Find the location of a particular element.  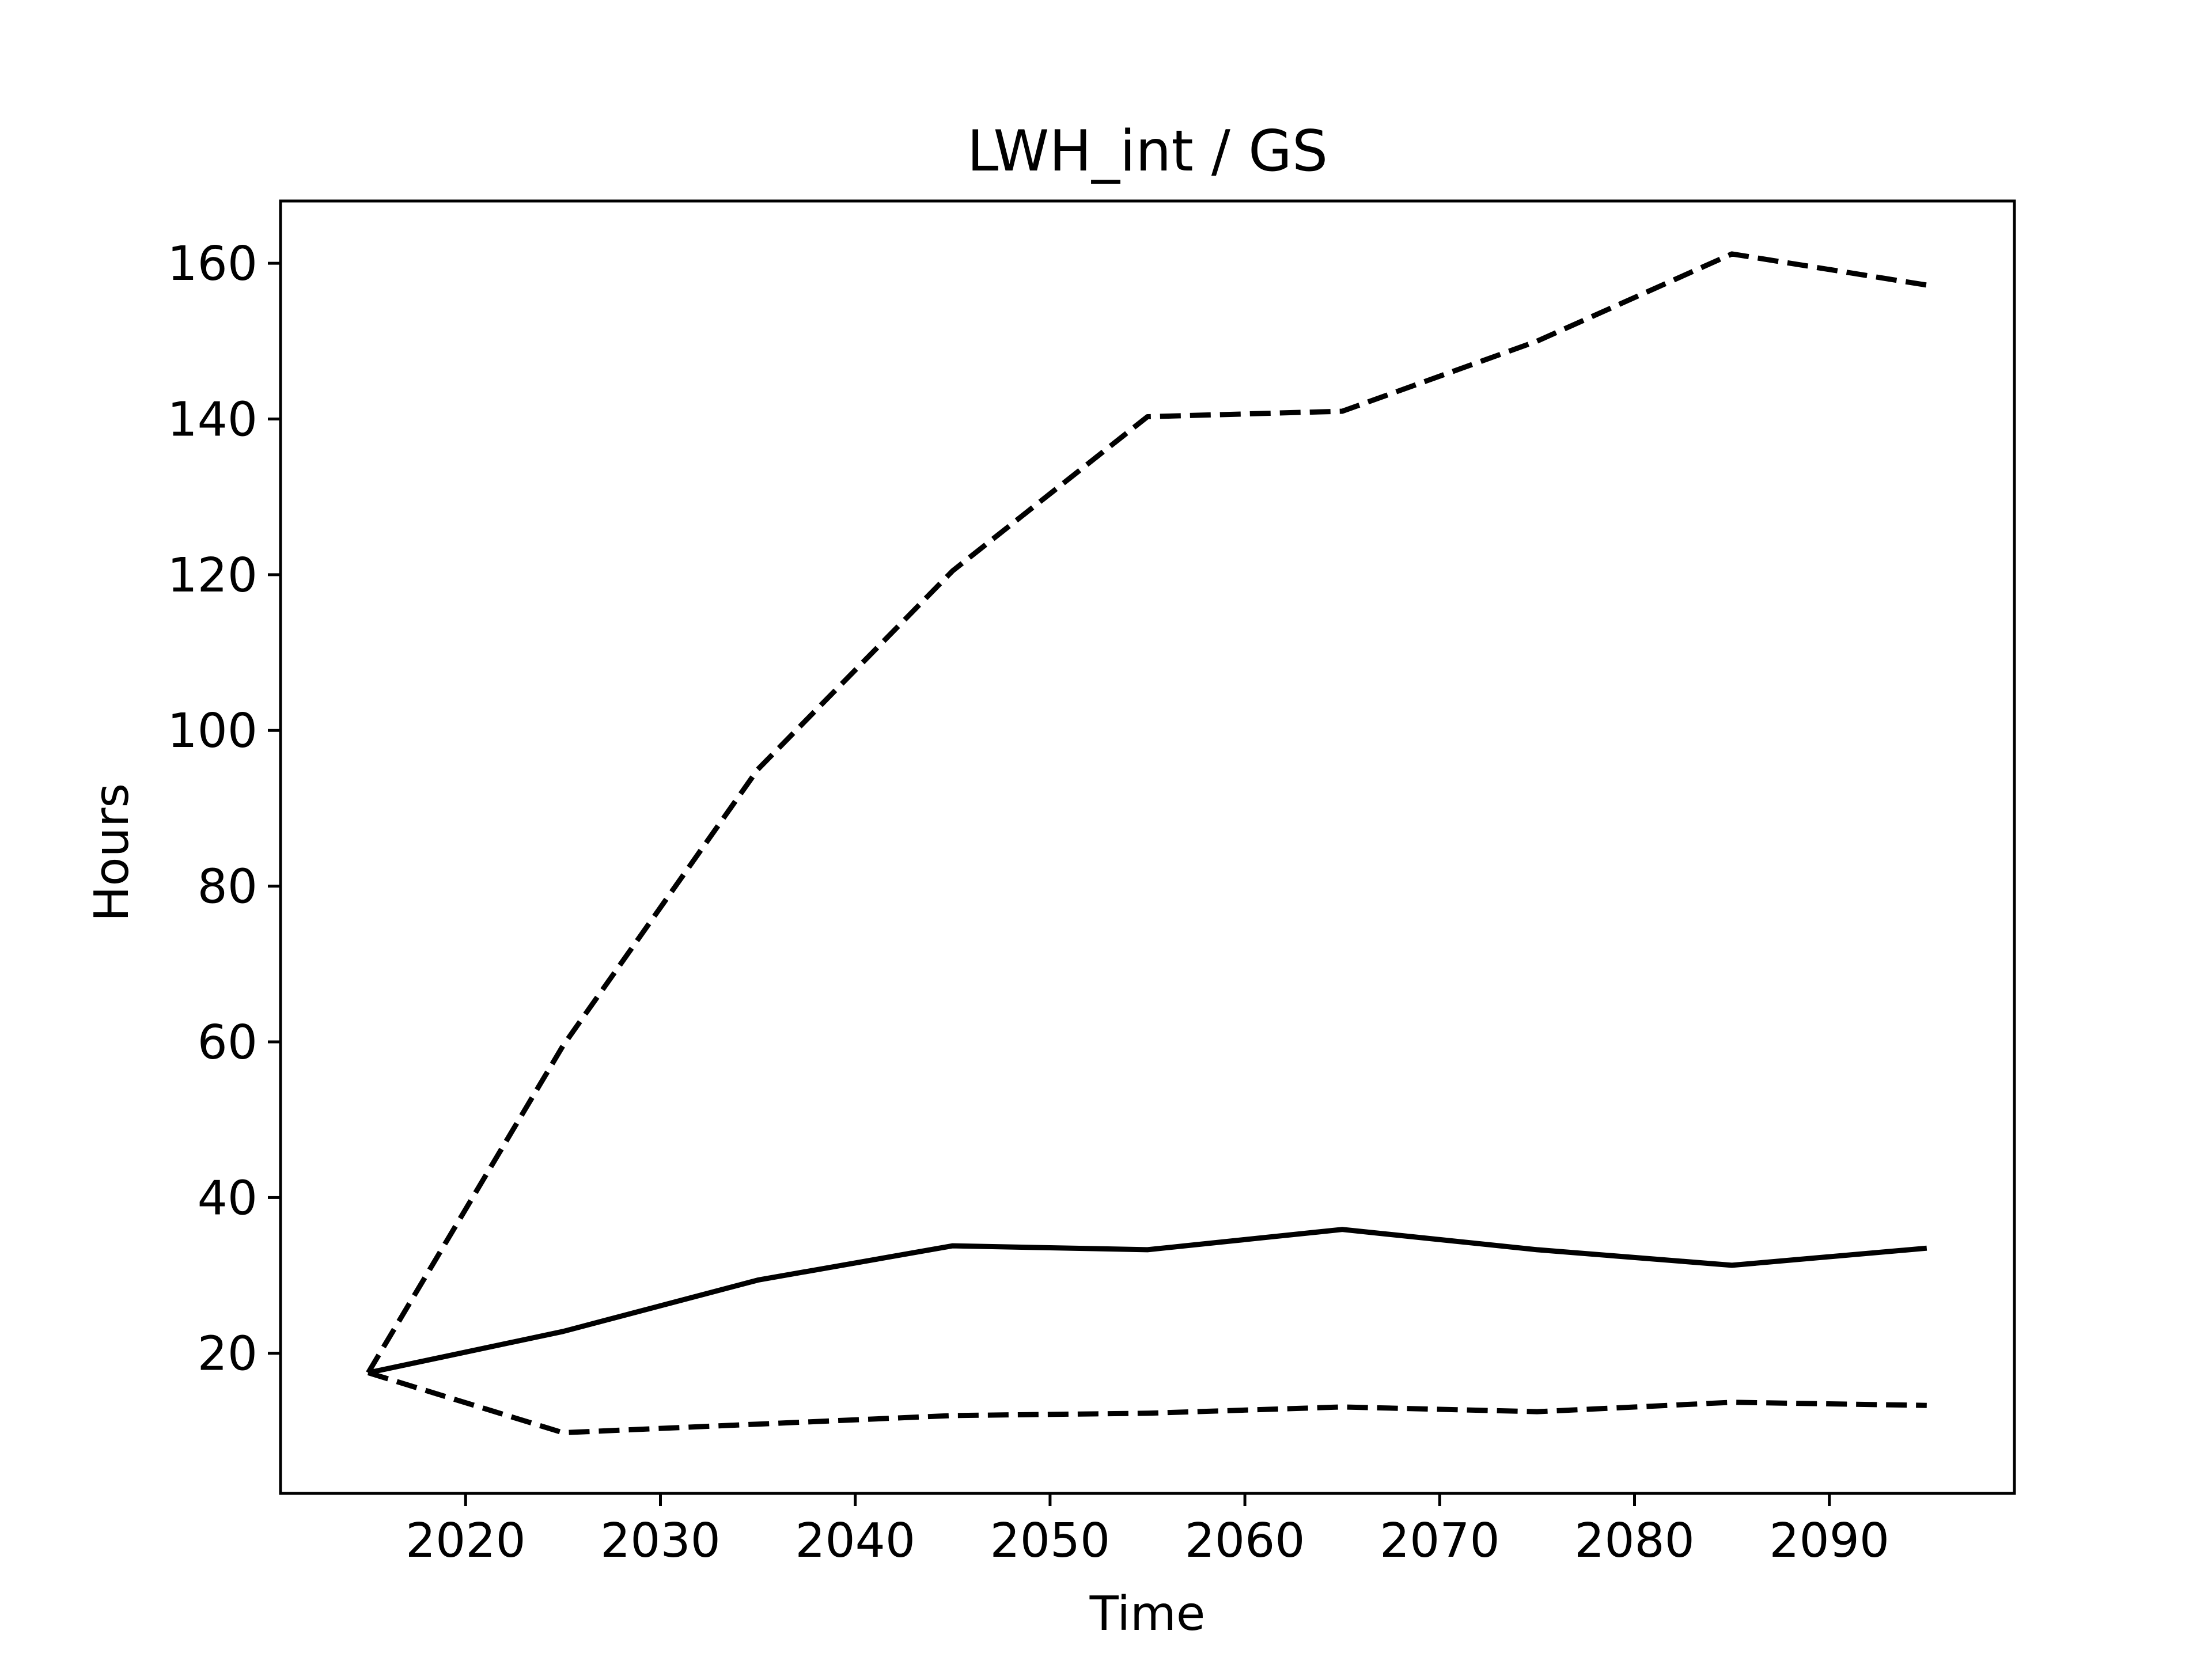

x-tick-label: 2080 is located at coordinates (1634, 1541).